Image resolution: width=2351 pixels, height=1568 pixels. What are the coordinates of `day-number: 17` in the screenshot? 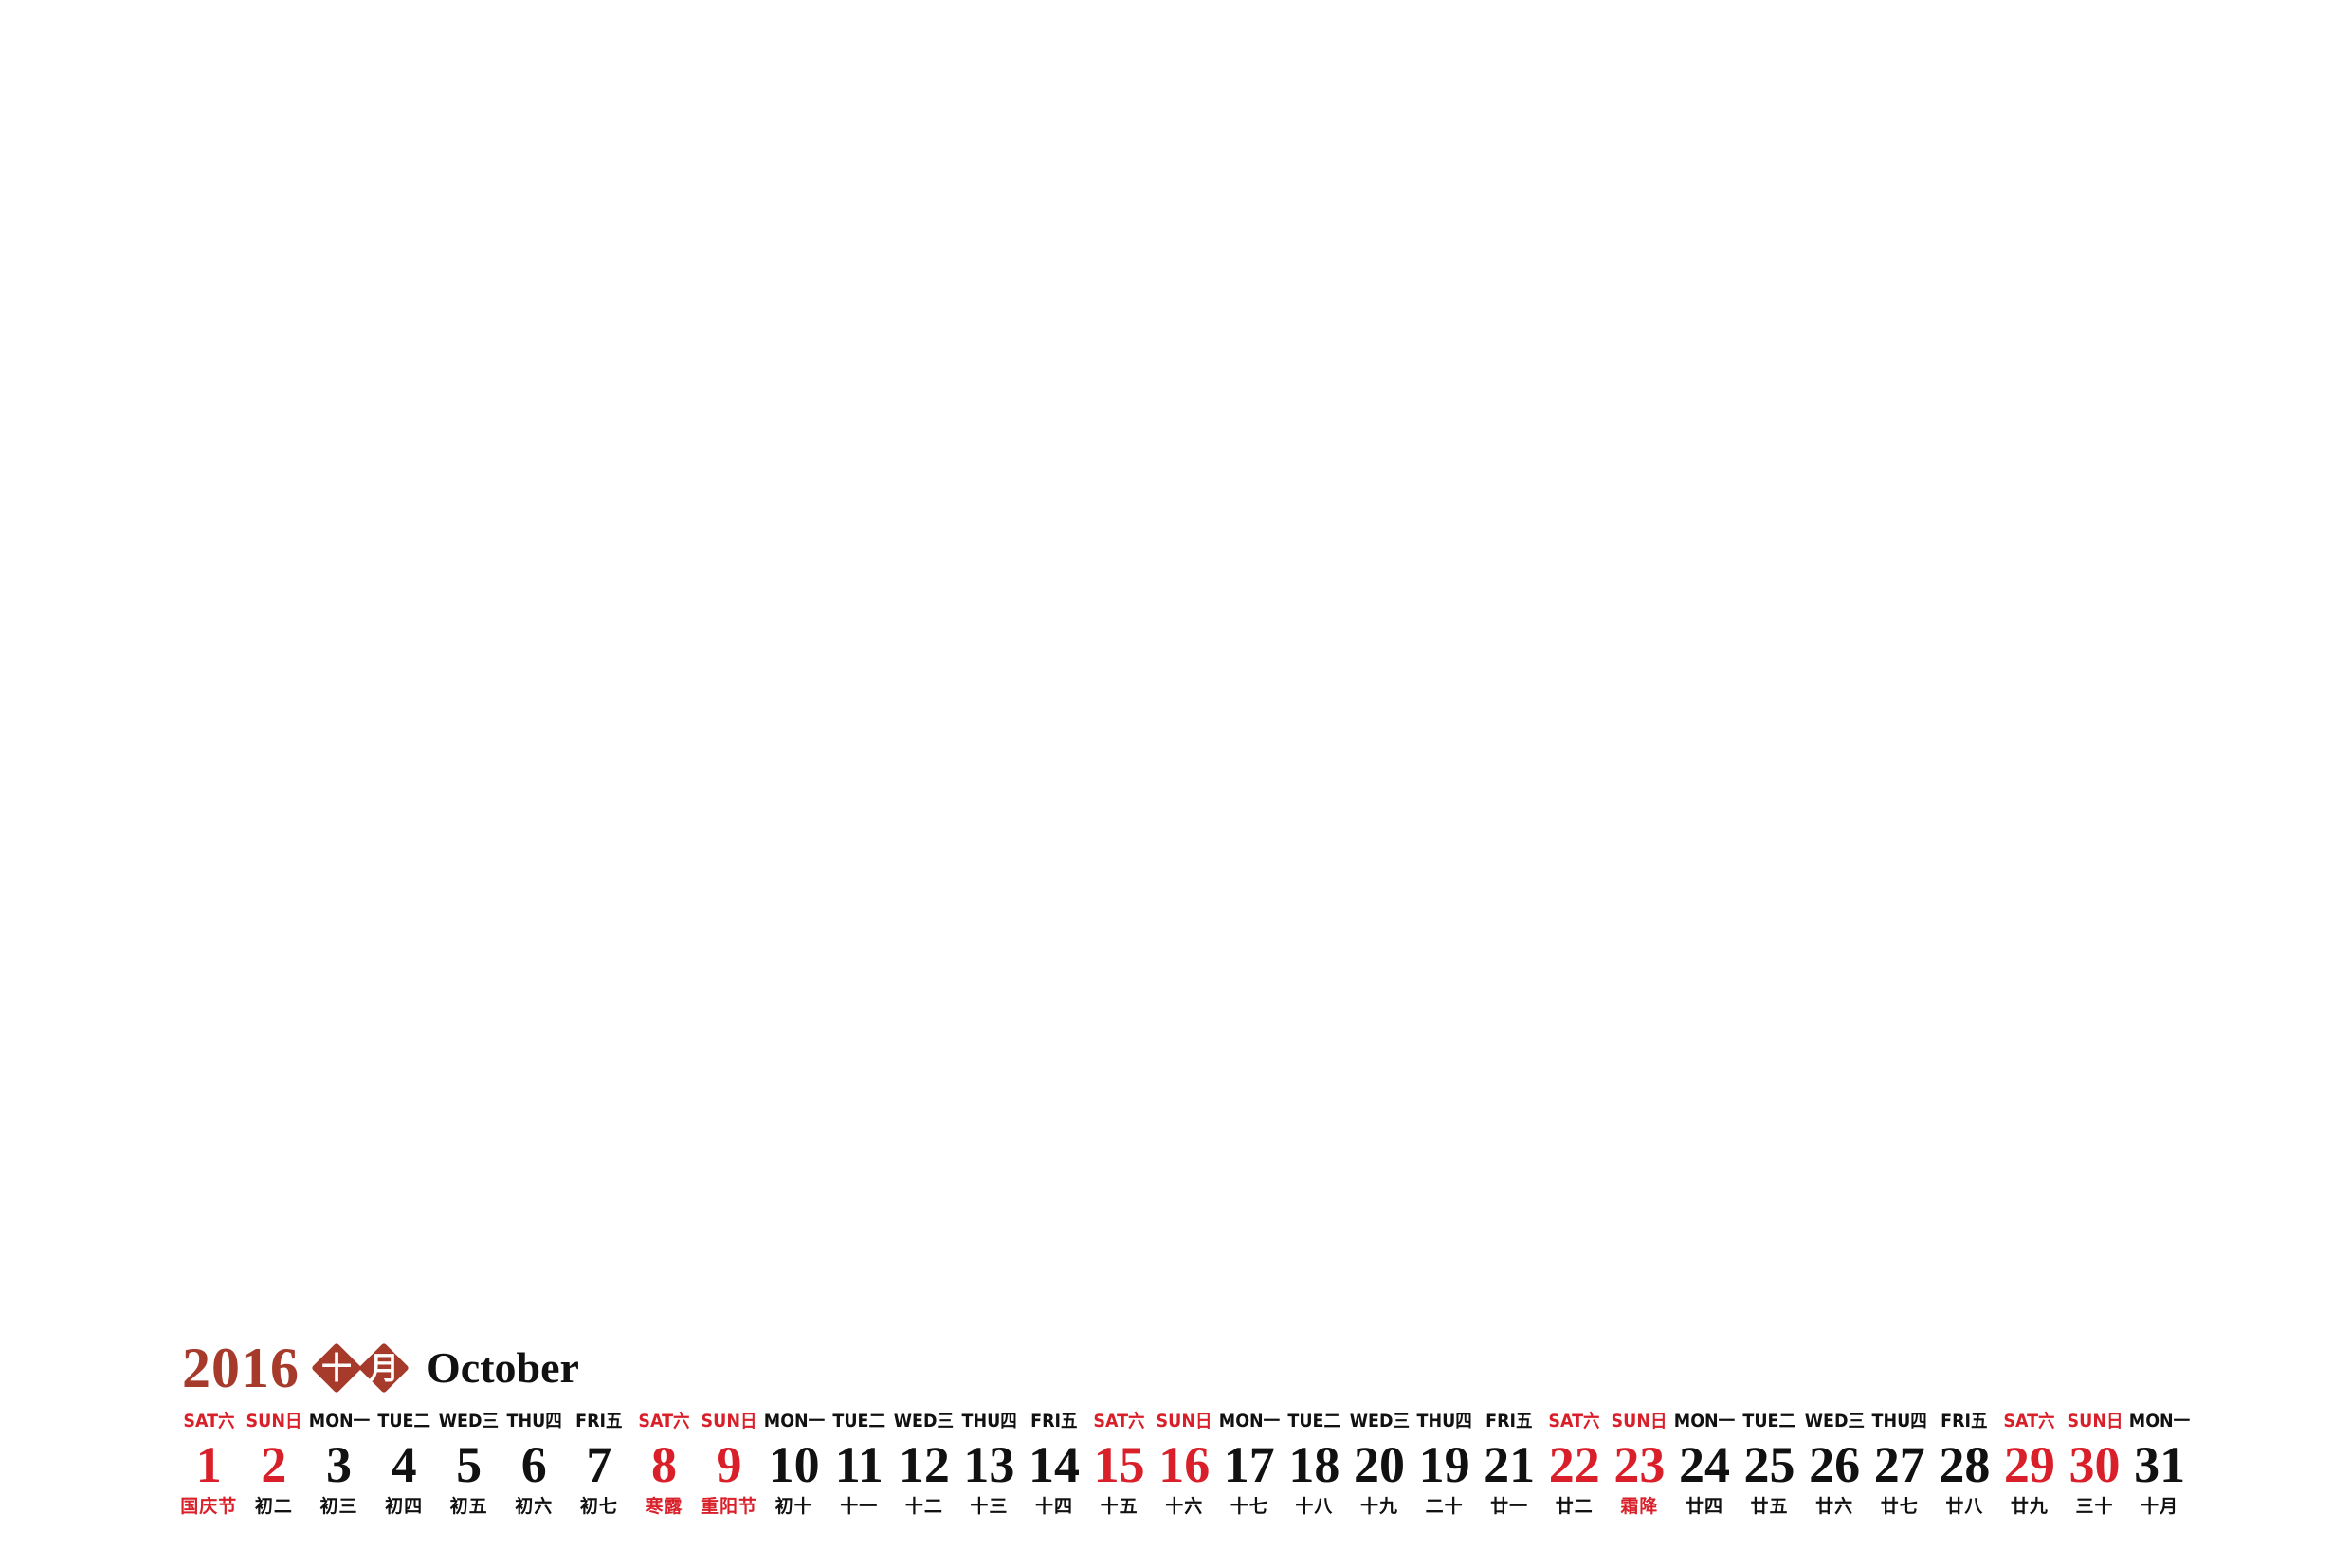 It's located at (1249, 1464).